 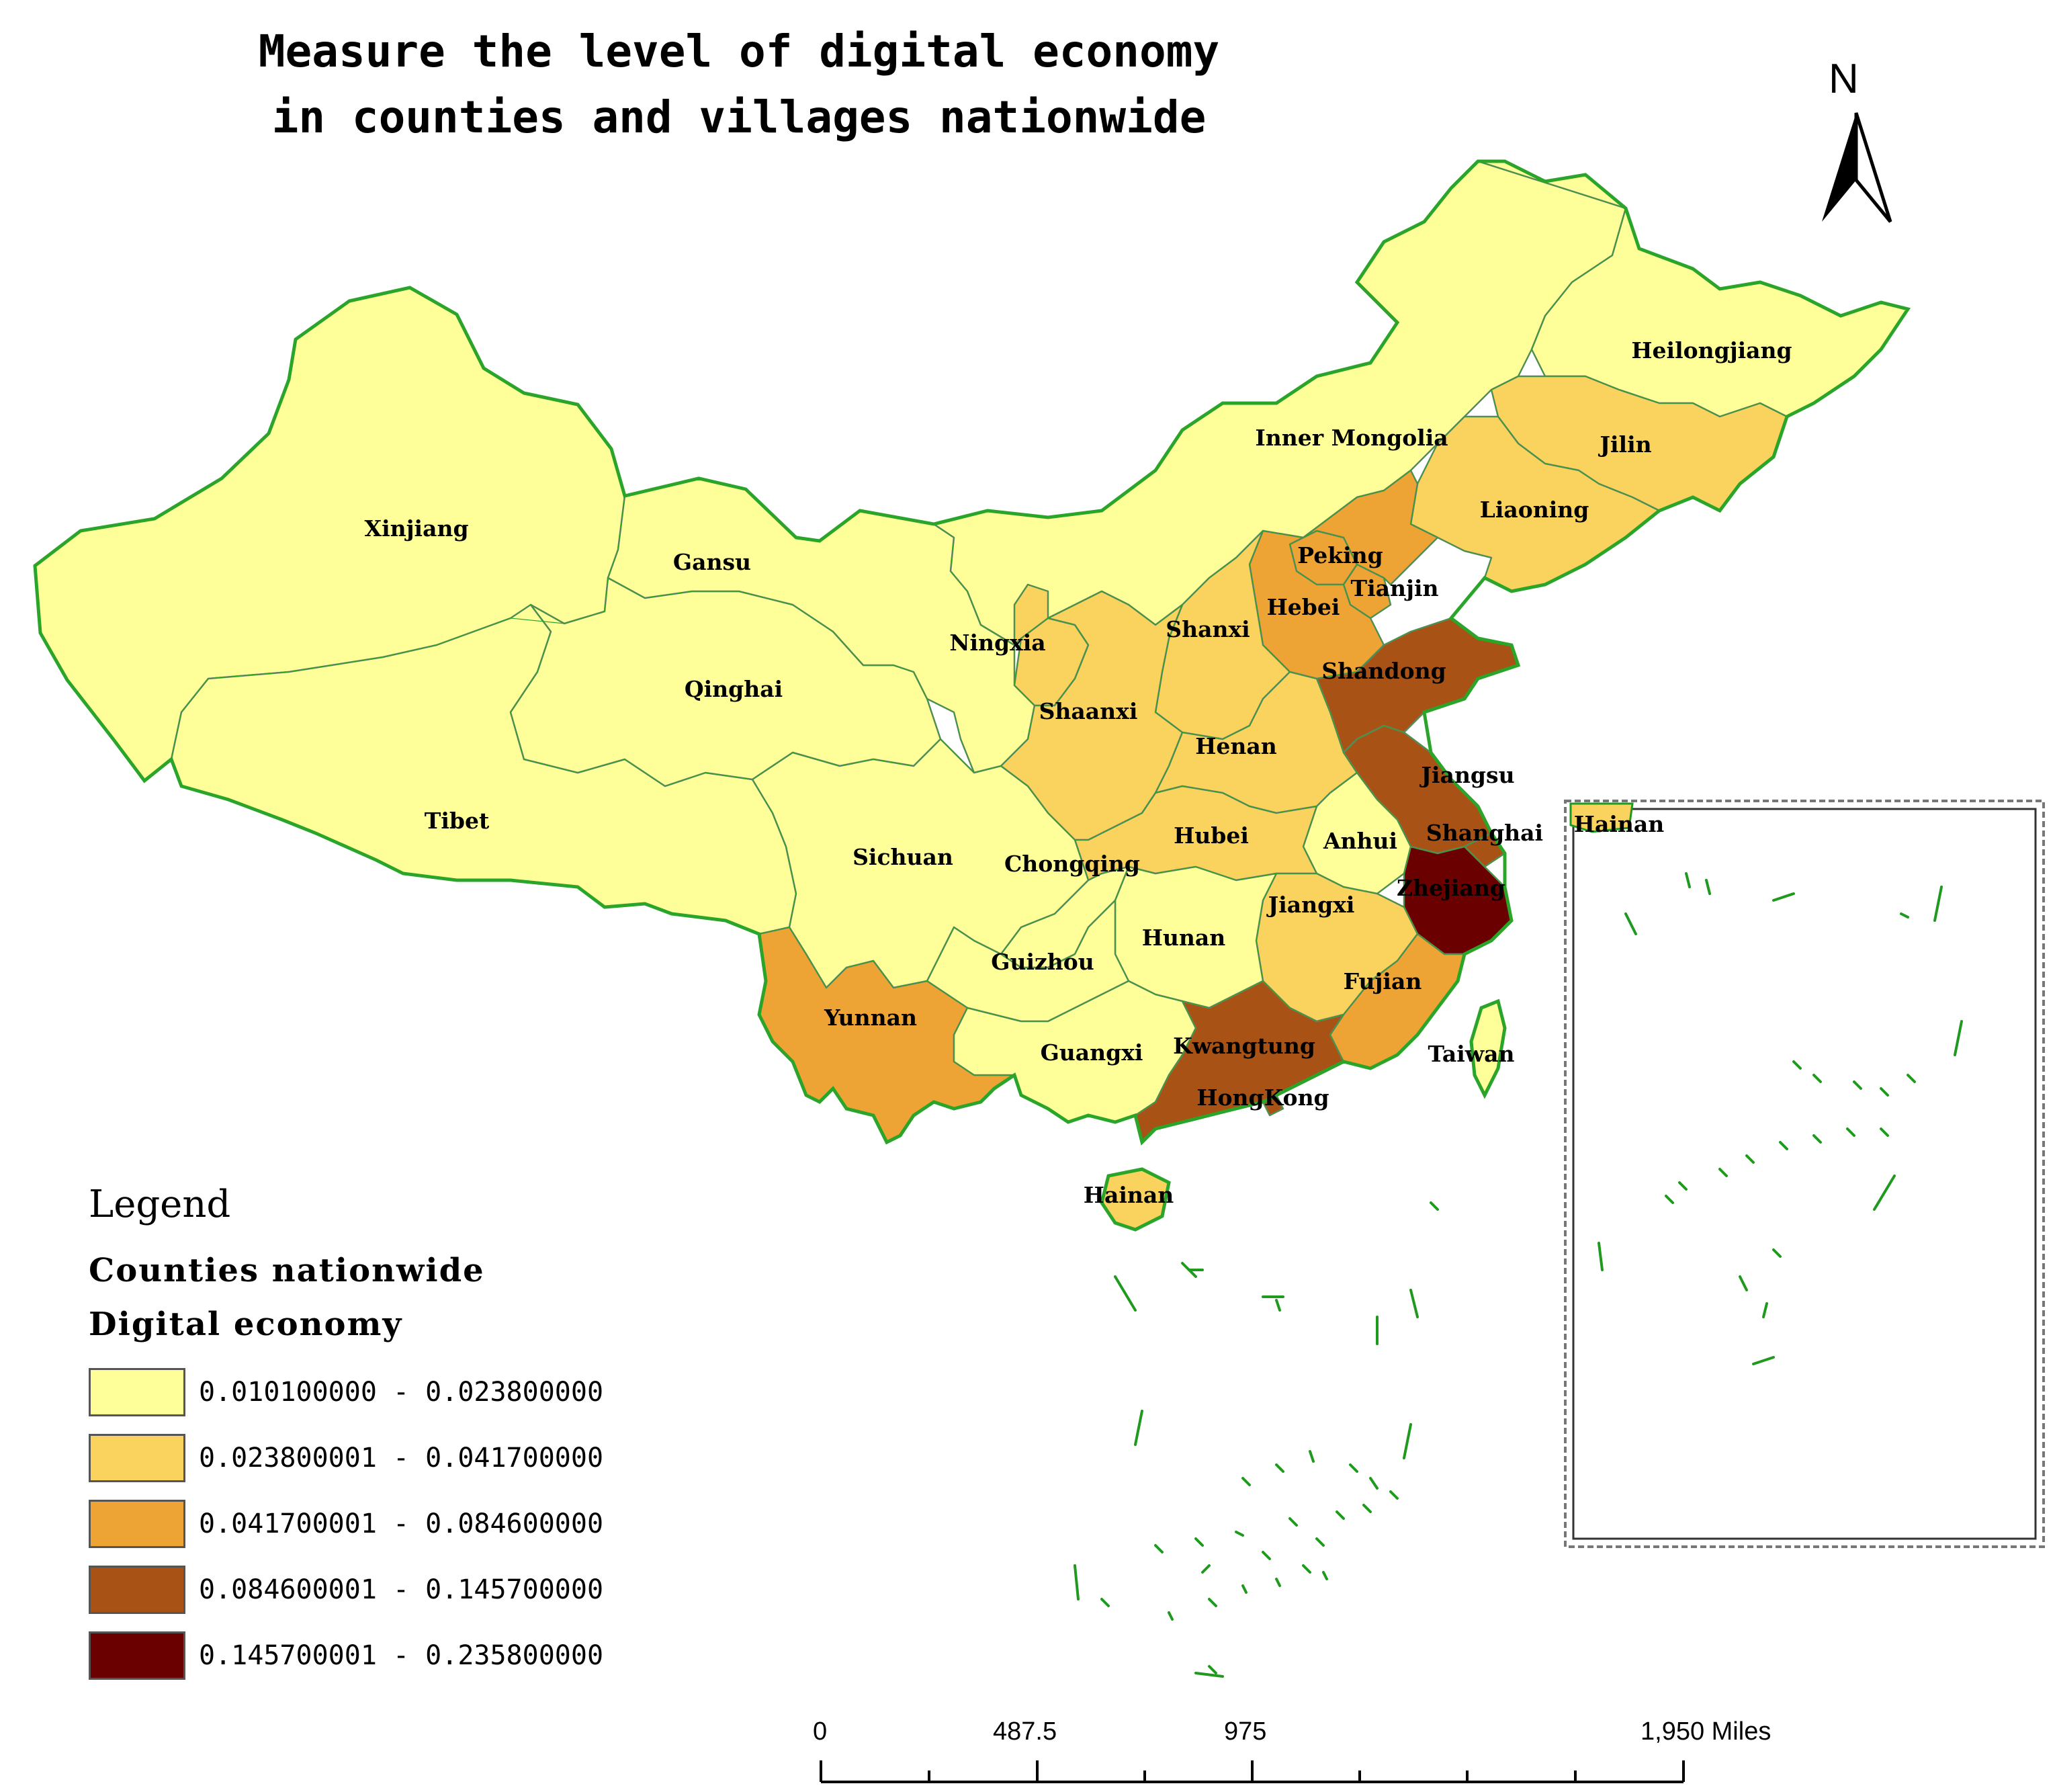 What do you see at coordinates (712, 562) in the screenshot?
I see `label-gansu: Gansu` at bounding box center [712, 562].